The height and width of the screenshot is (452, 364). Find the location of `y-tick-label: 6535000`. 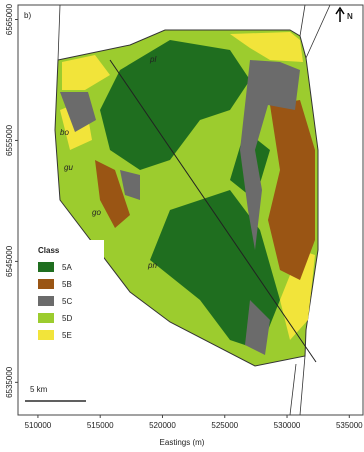

y-tick-label: 6535000 is located at coordinates (9, 382).